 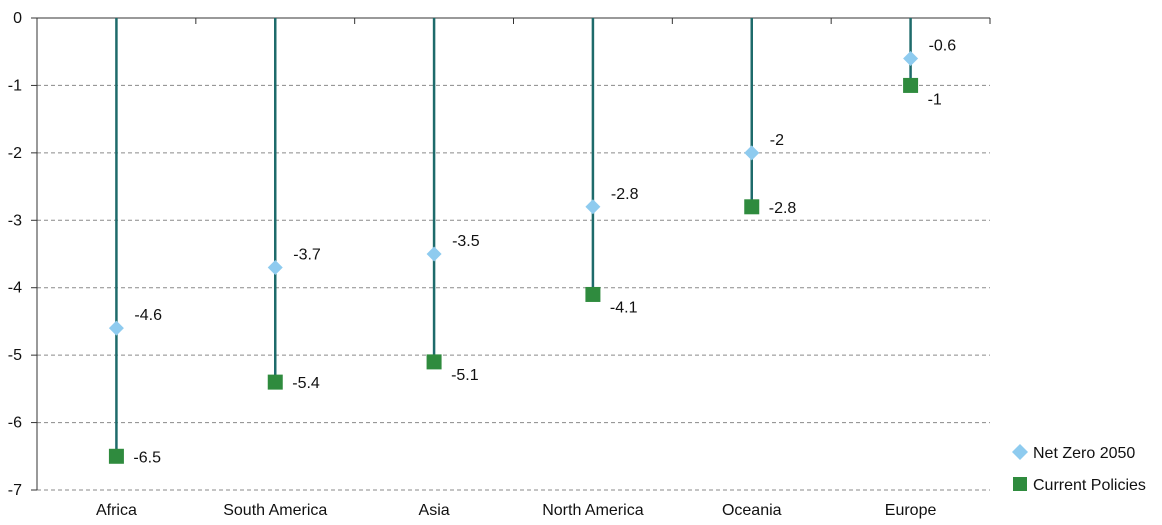 What do you see at coordinates (147, 457) in the screenshot?
I see `current-policies-label: -6.5` at bounding box center [147, 457].